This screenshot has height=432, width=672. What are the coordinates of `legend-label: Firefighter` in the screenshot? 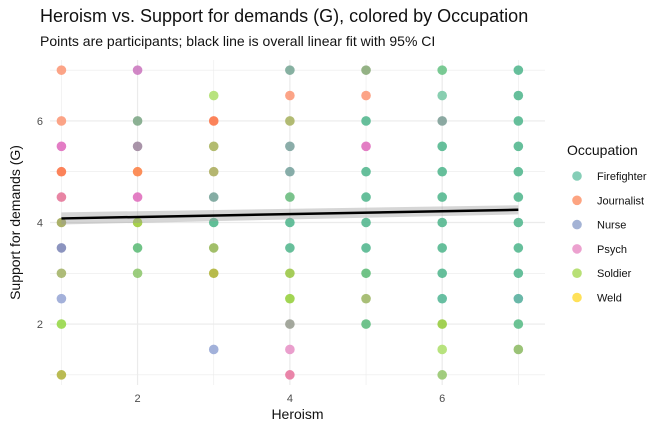 It's located at (622, 177).